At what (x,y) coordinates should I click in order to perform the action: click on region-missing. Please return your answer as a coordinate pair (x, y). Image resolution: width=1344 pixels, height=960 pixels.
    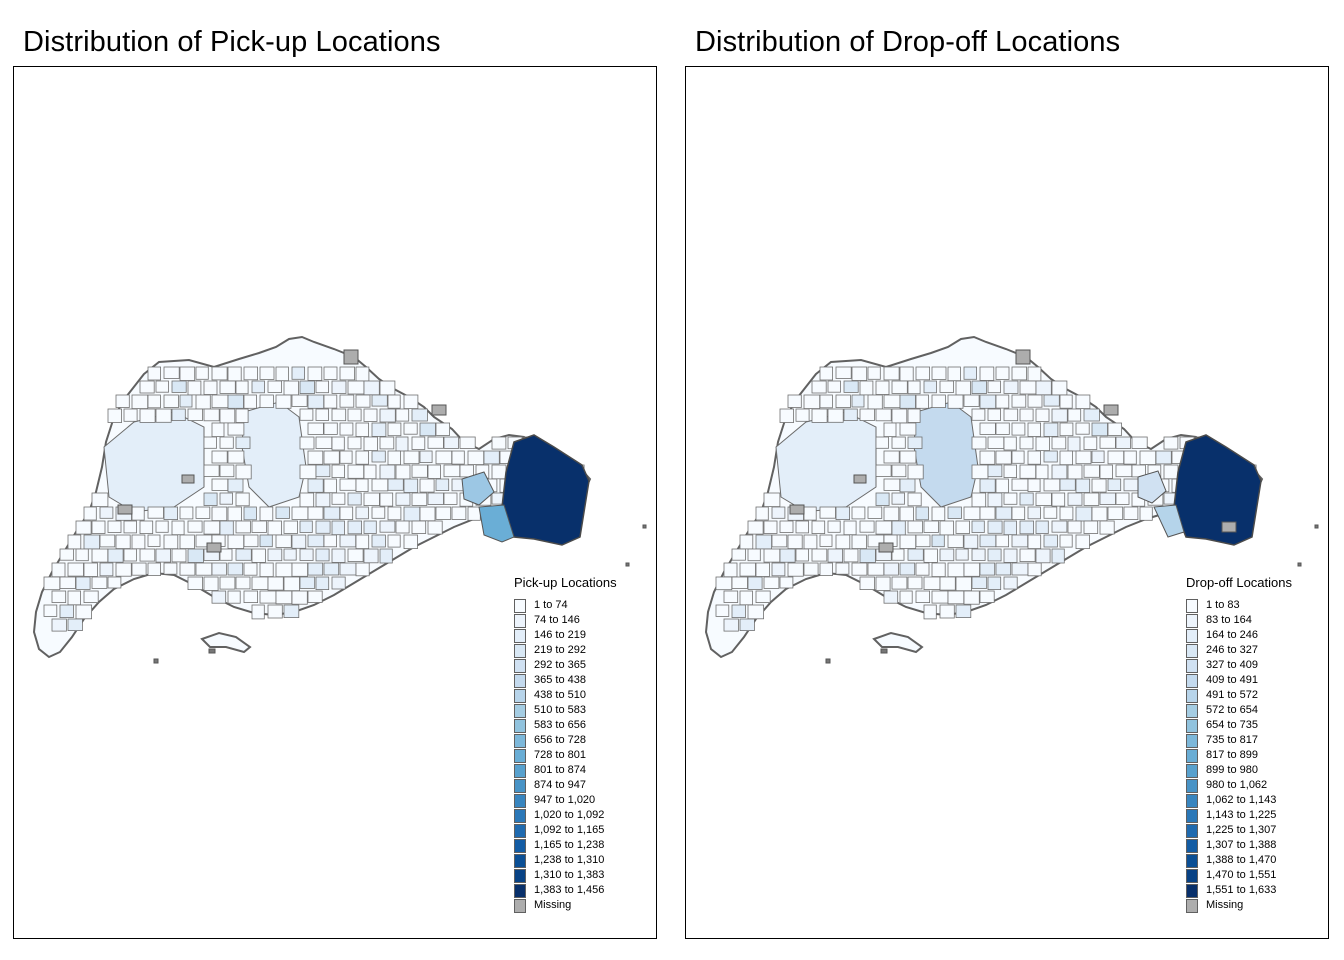
    Looking at the image, I should click on (351, 357).